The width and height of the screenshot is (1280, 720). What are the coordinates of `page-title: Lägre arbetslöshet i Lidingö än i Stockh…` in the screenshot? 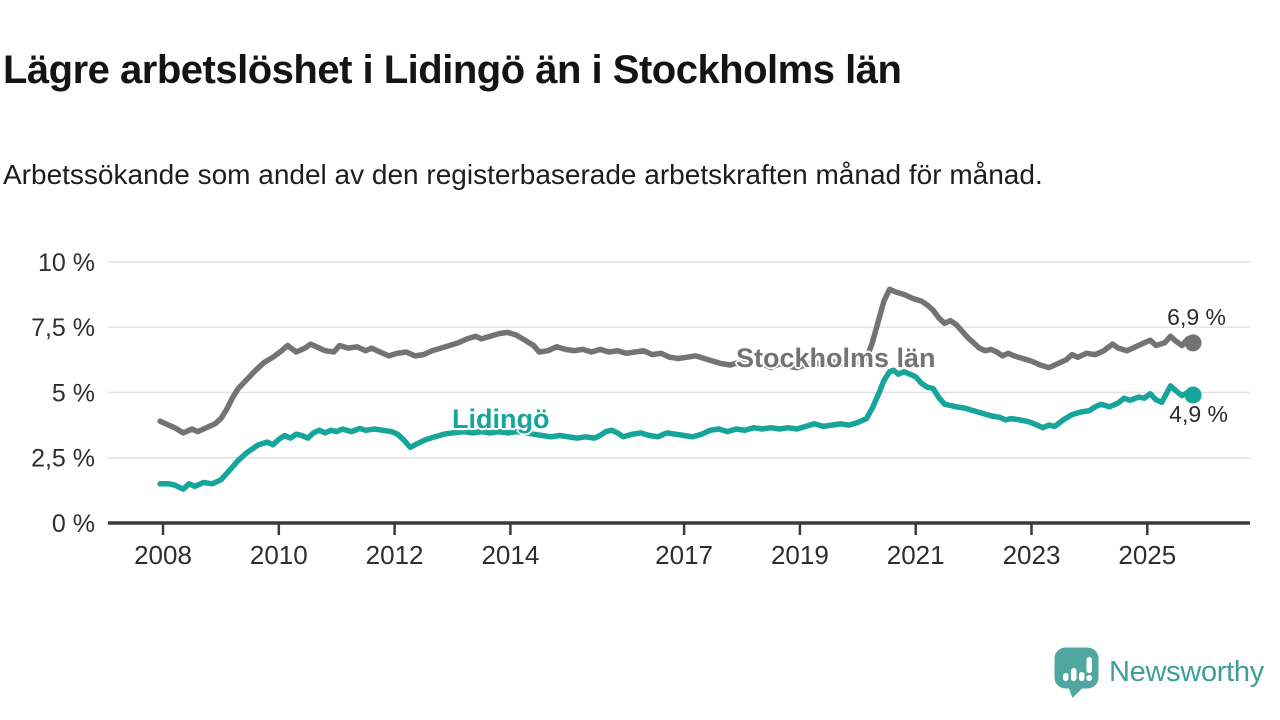 It's located at (452, 69).